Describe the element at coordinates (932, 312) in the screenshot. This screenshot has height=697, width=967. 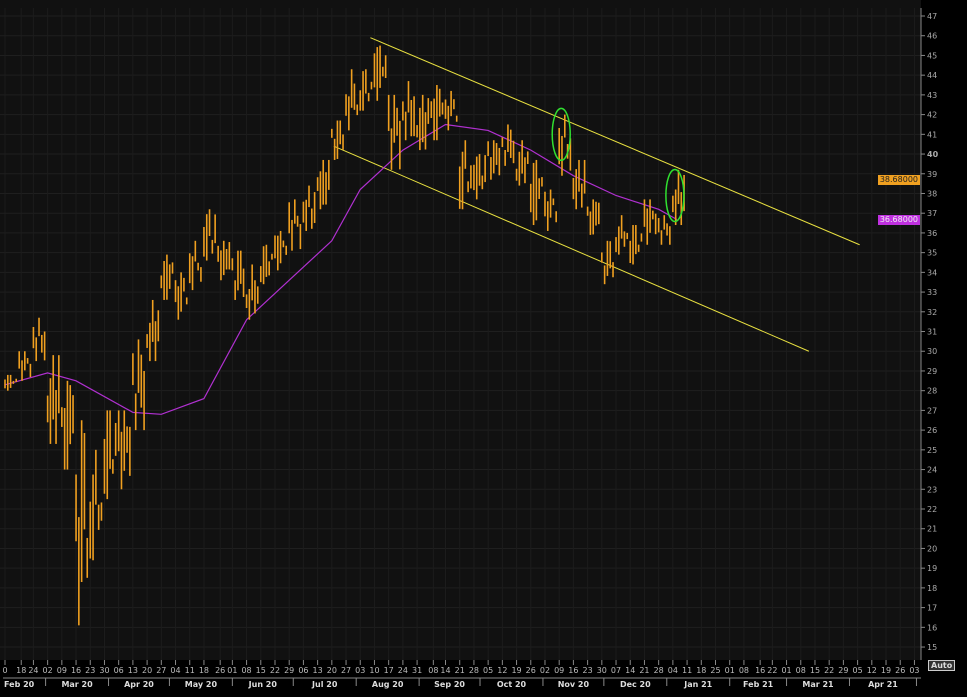
I see `y-tick-label: 32` at that location.